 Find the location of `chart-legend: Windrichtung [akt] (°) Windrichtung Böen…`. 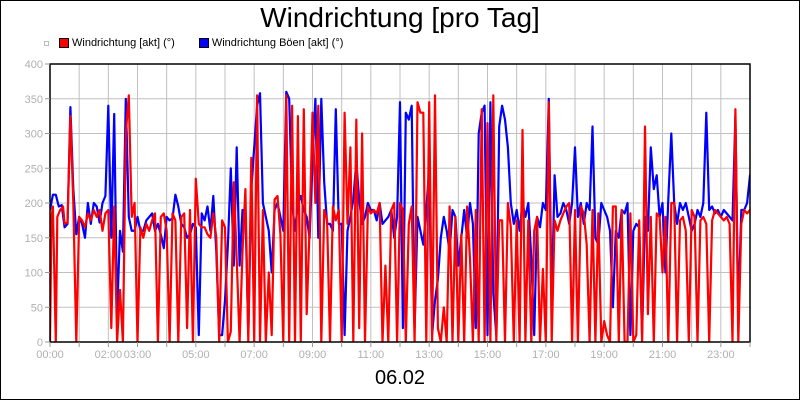

chart-legend: Windrichtung [akt] (°) Windrichtung Böen… is located at coordinates (205, 43).